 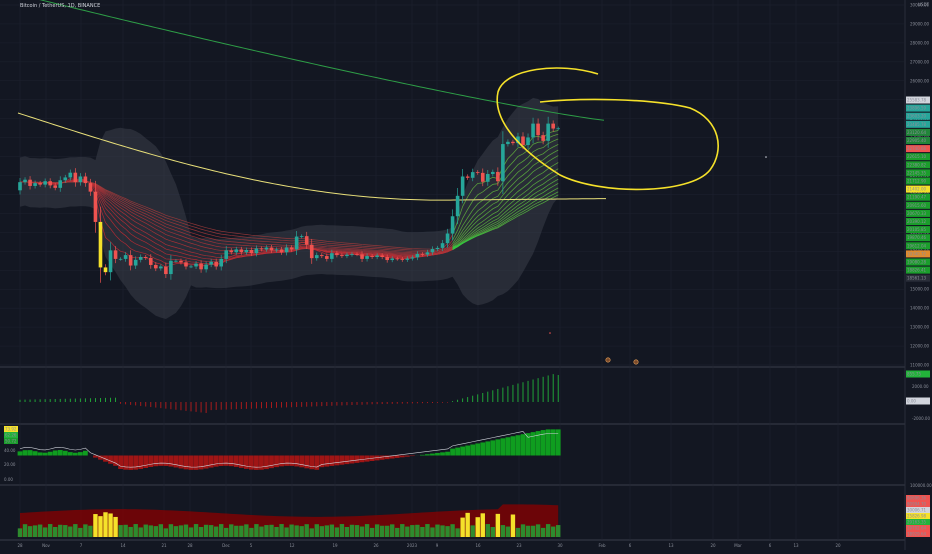 What do you see at coordinates (917, 172) in the screenshot?
I see `price-tag-text: 22145.35` at bounding box center [917, 172].